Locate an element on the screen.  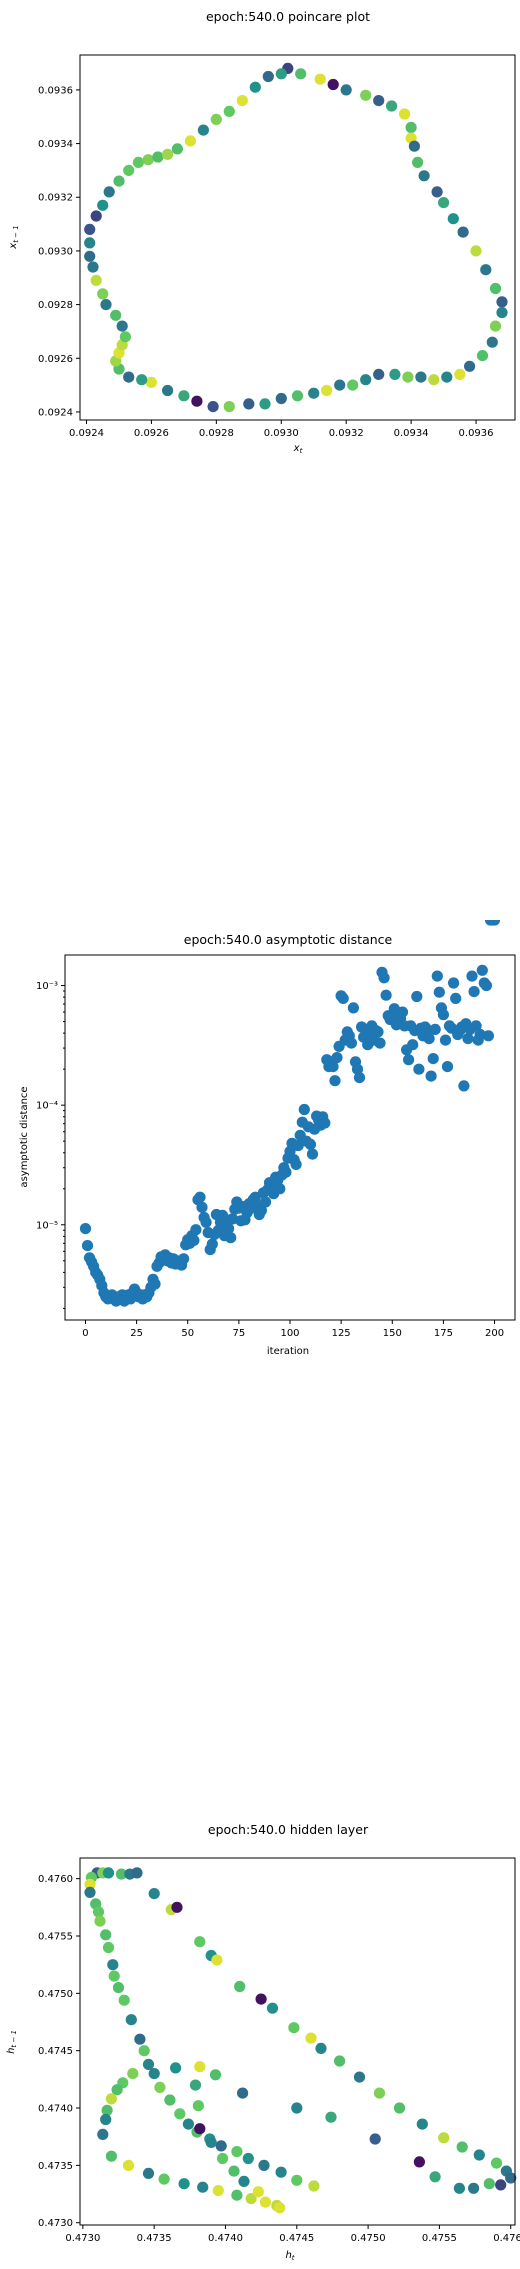
asymptotic-yticks: 10⁻⁵ 10⁻⁴ 10⁻³ is located at coordinates (50, 1144).